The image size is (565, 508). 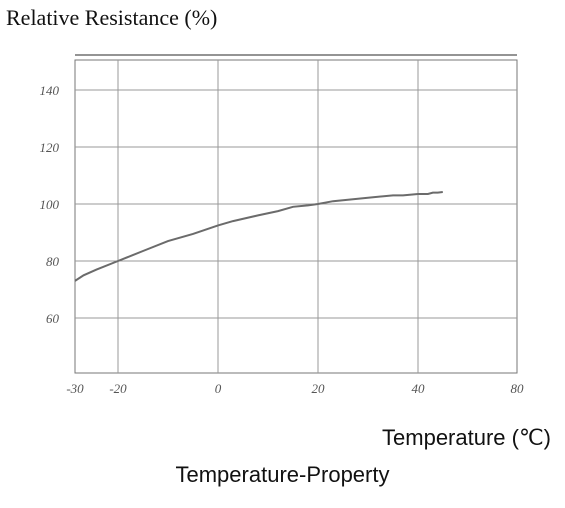 I want to click on x-tick-label: 40, so click(x=419, y=388).